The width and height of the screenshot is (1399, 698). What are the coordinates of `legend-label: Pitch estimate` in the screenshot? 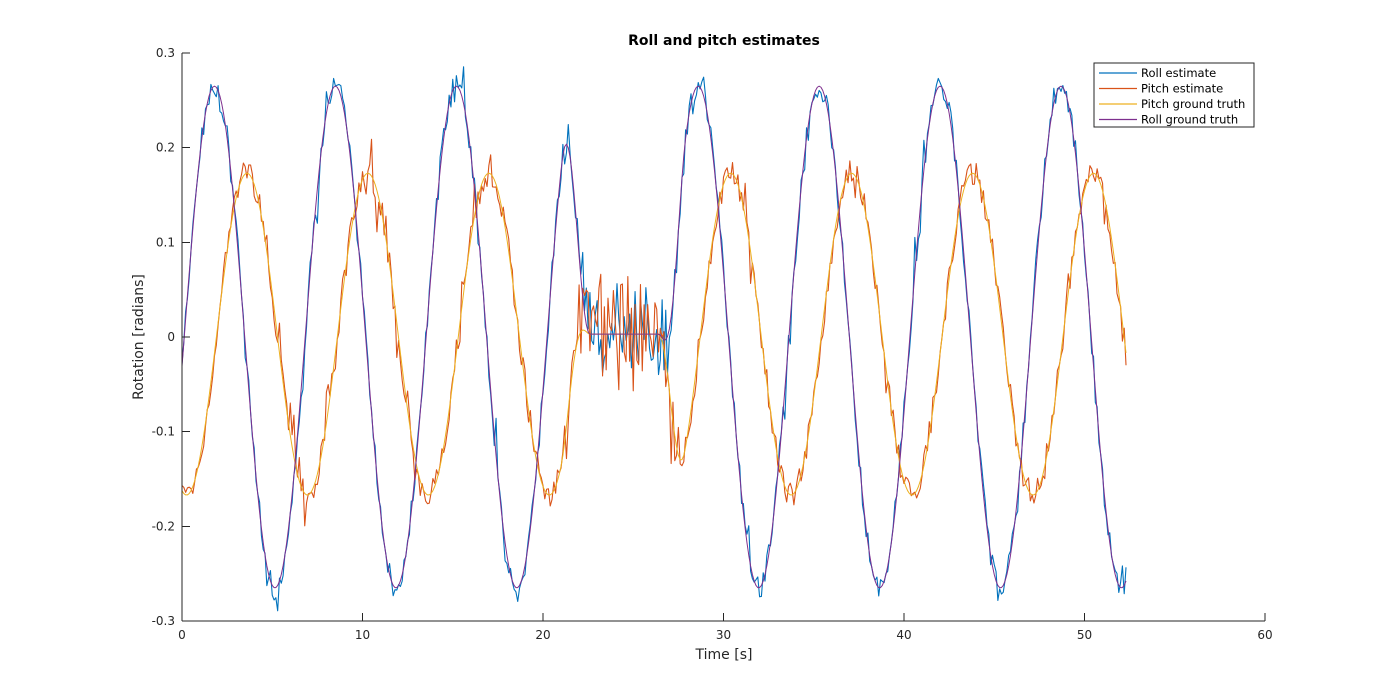 It's located at (1182, 89).